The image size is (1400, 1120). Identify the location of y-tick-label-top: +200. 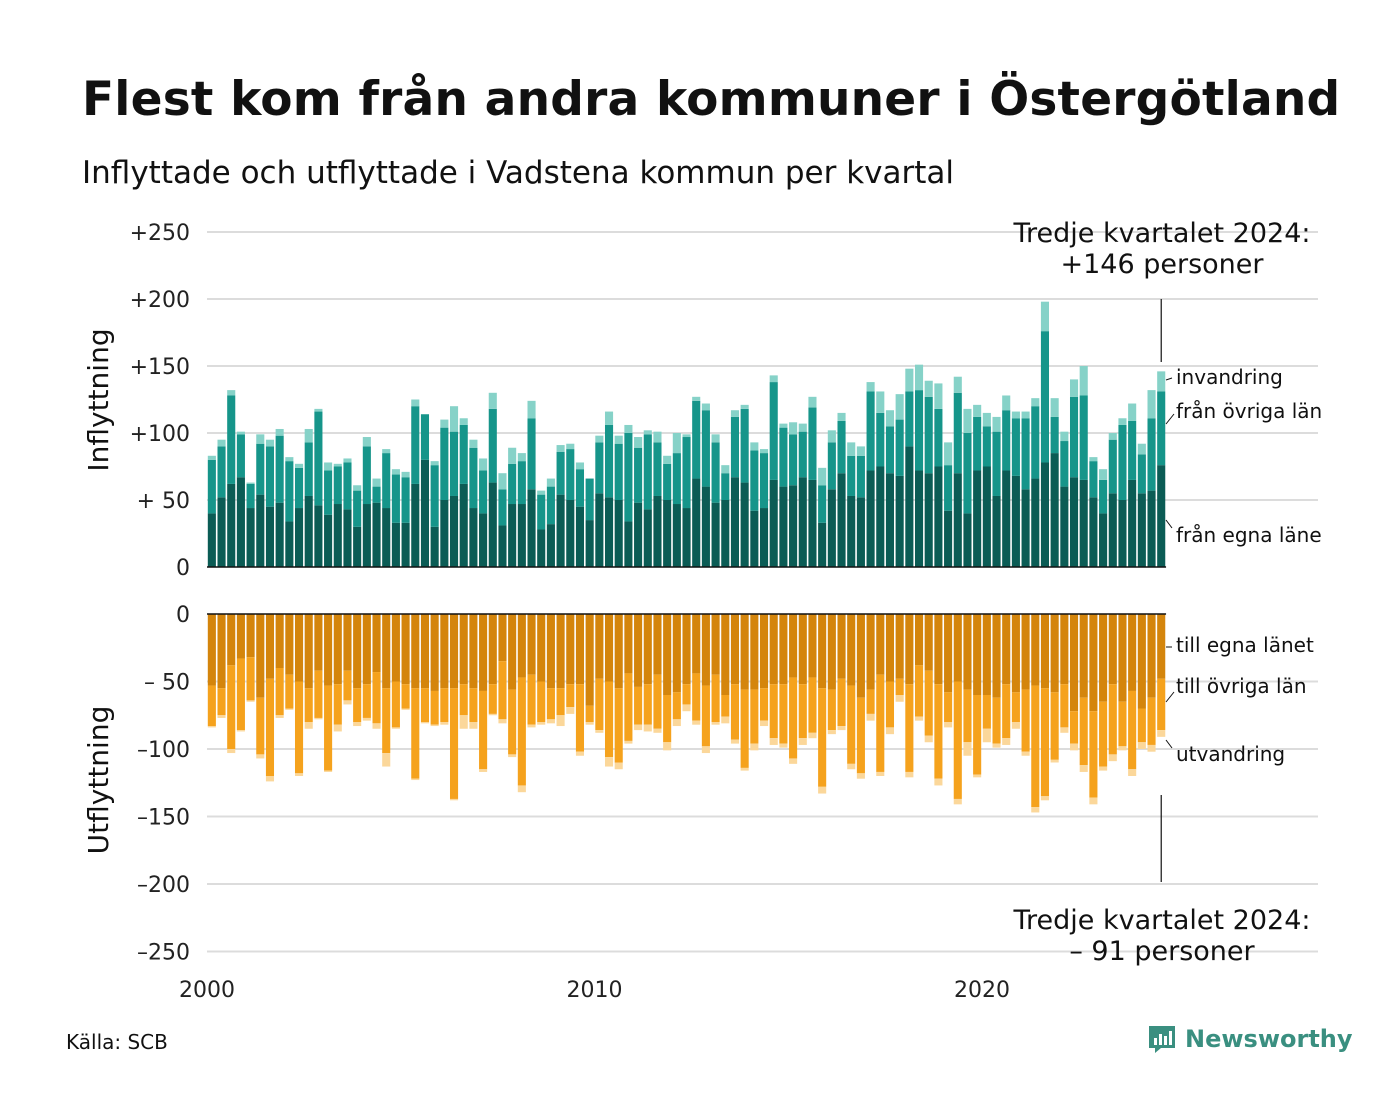
(160, 300).